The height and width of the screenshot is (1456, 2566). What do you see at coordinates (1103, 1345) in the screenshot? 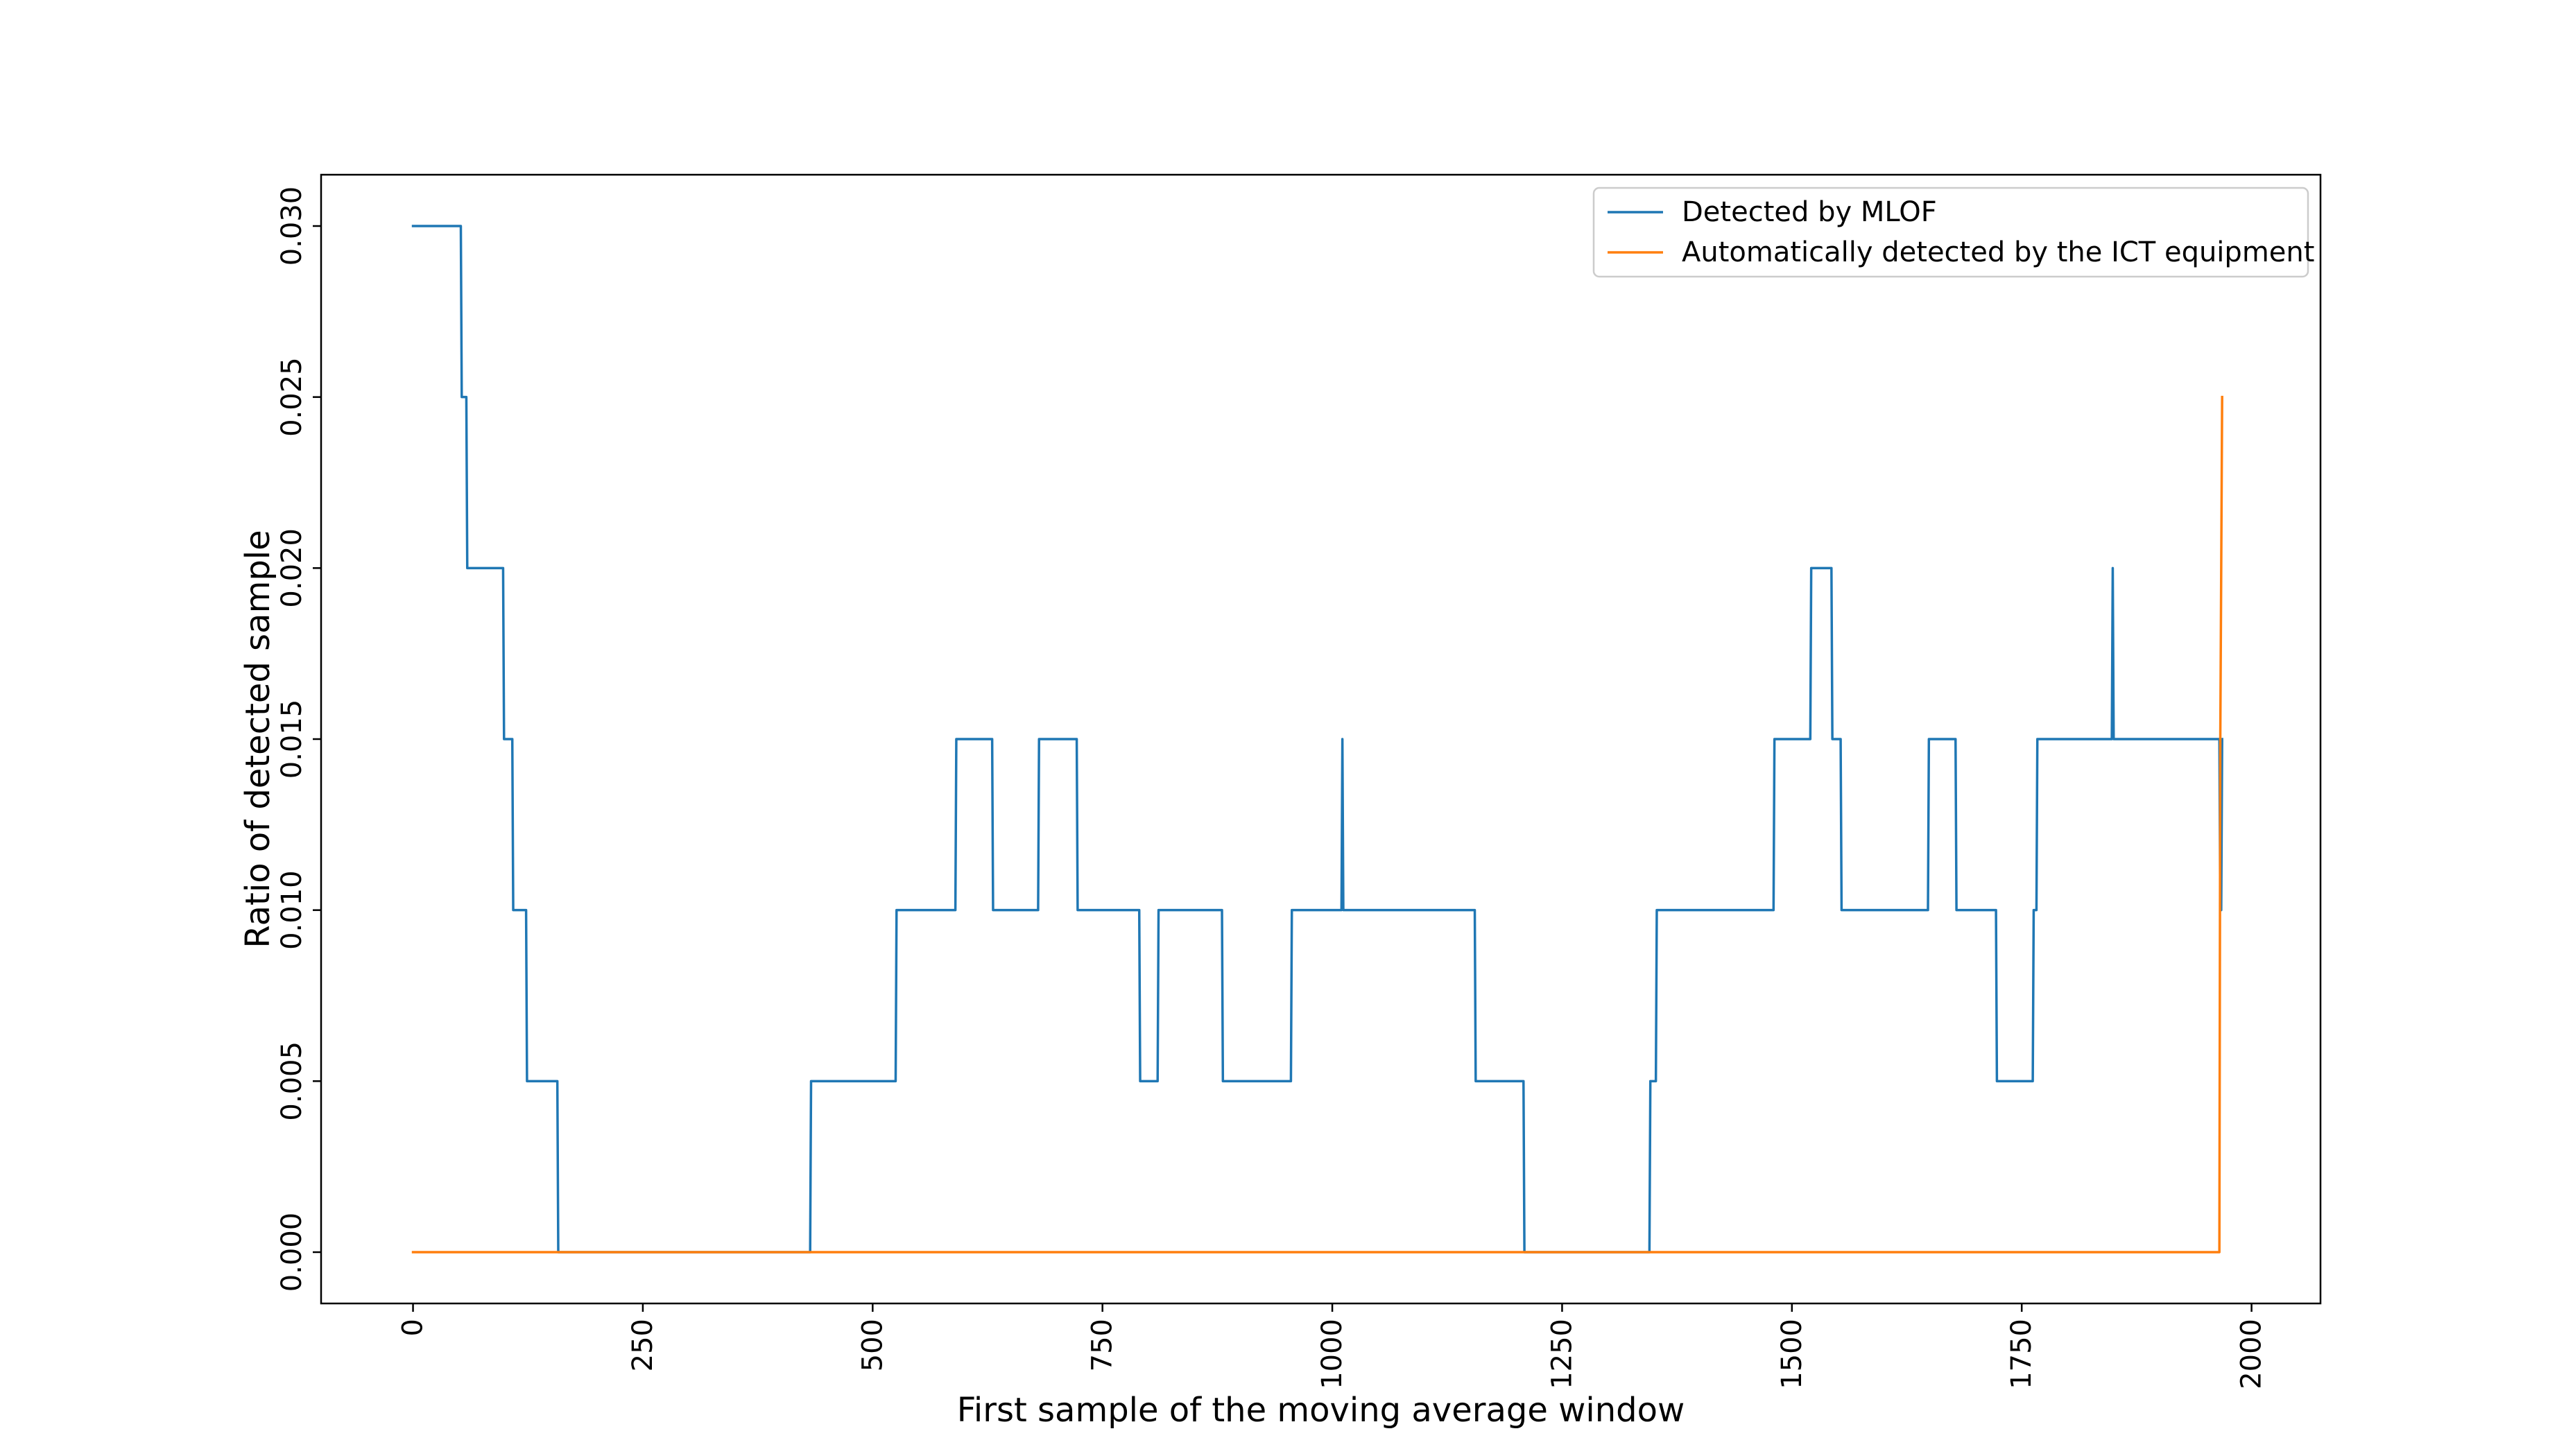
I see `x-tick-label: 750` at bounding box center [1103, 1345].